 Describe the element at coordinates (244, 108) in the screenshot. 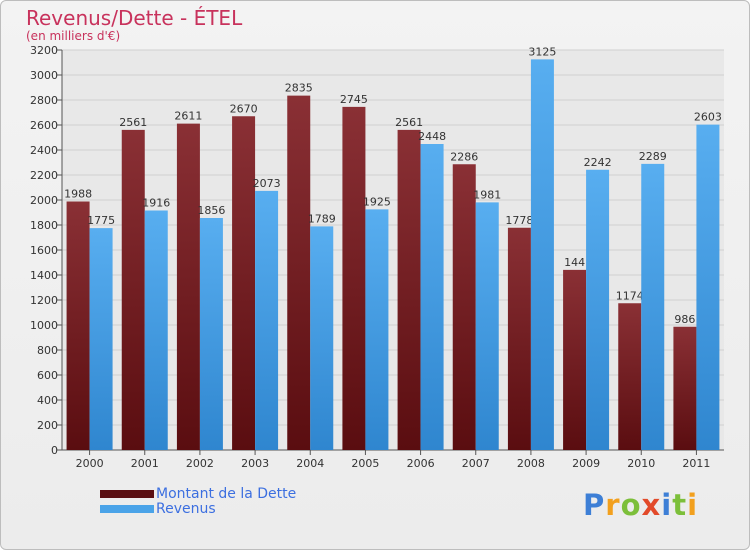

I see `data-label-dette: 2670` at that location.